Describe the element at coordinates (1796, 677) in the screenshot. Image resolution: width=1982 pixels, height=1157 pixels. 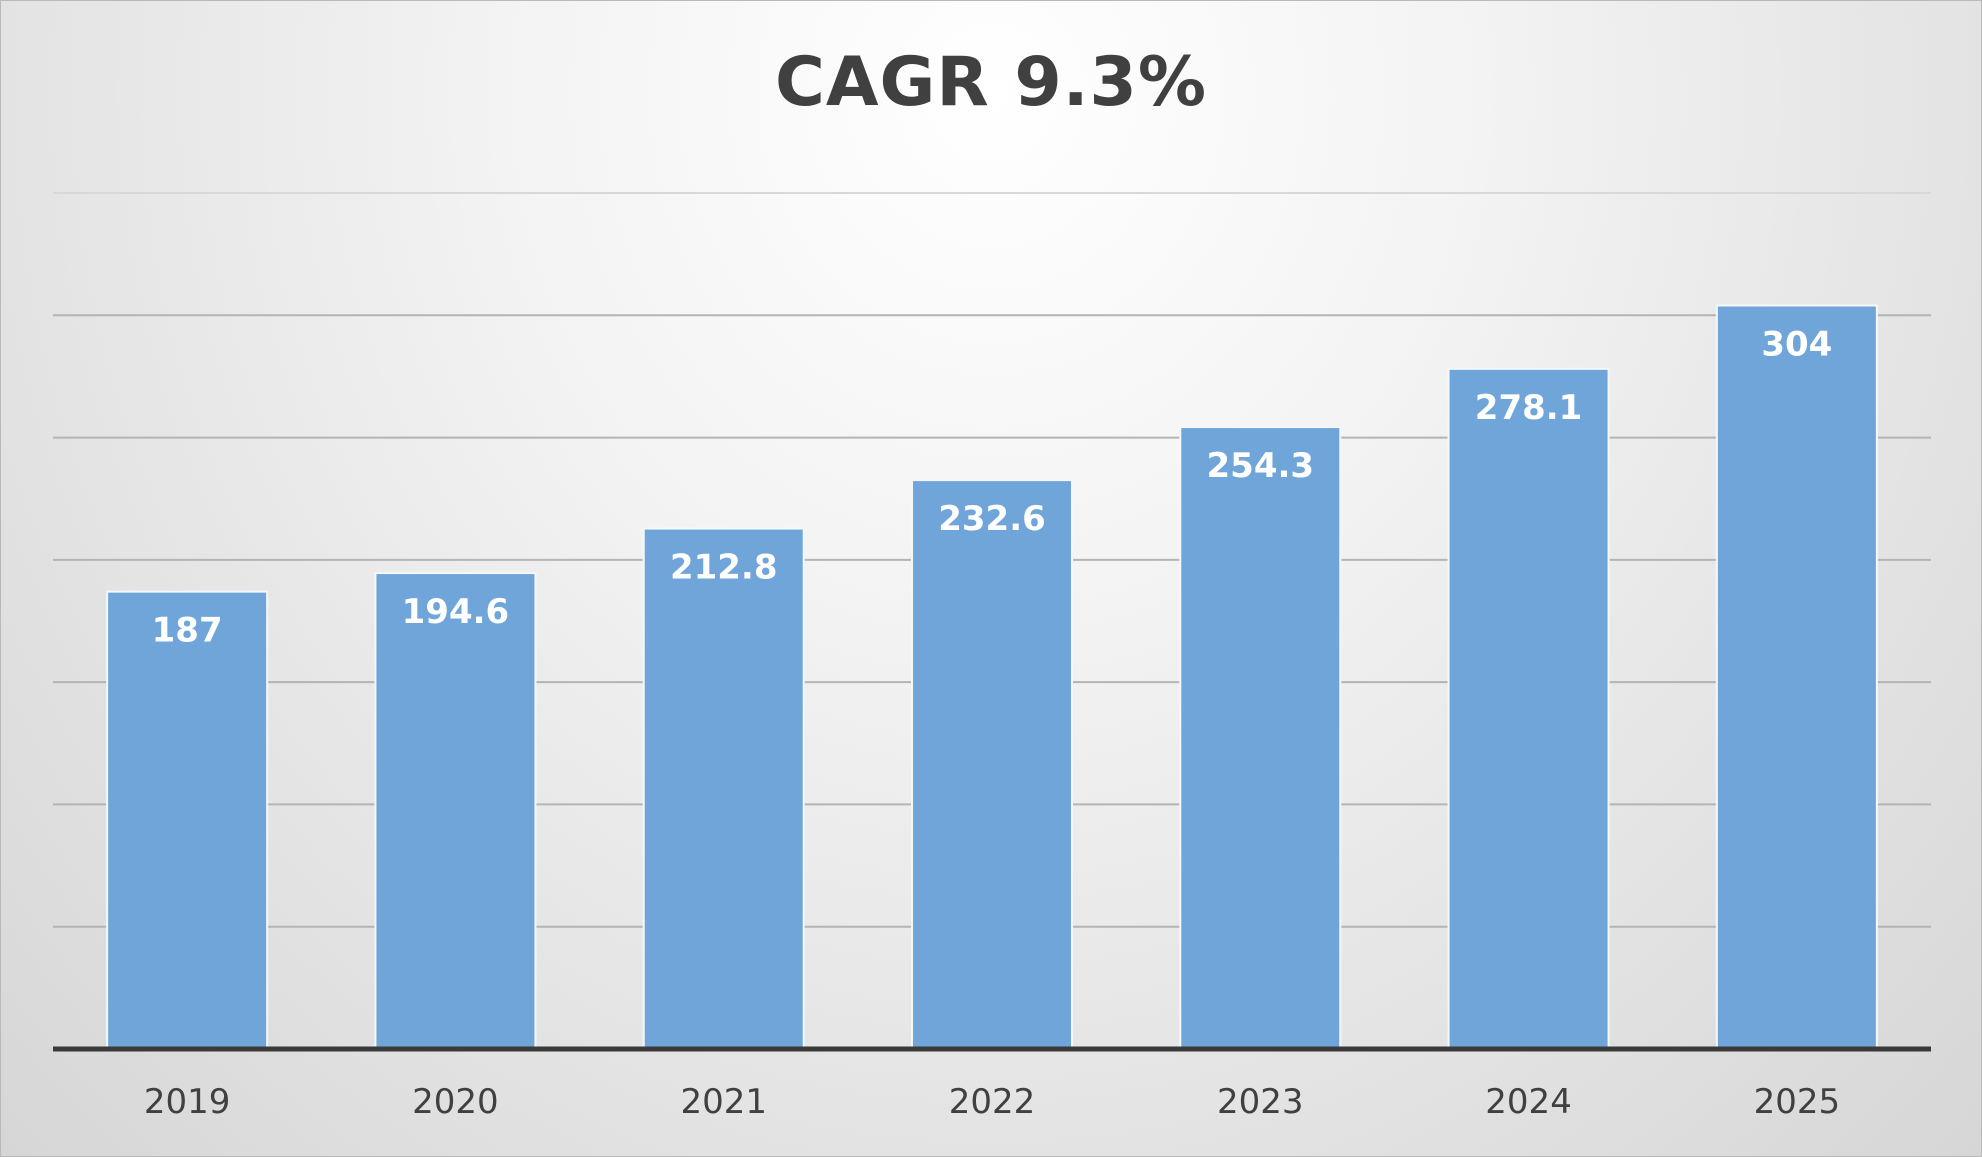
I see `bar-2025` at that location.